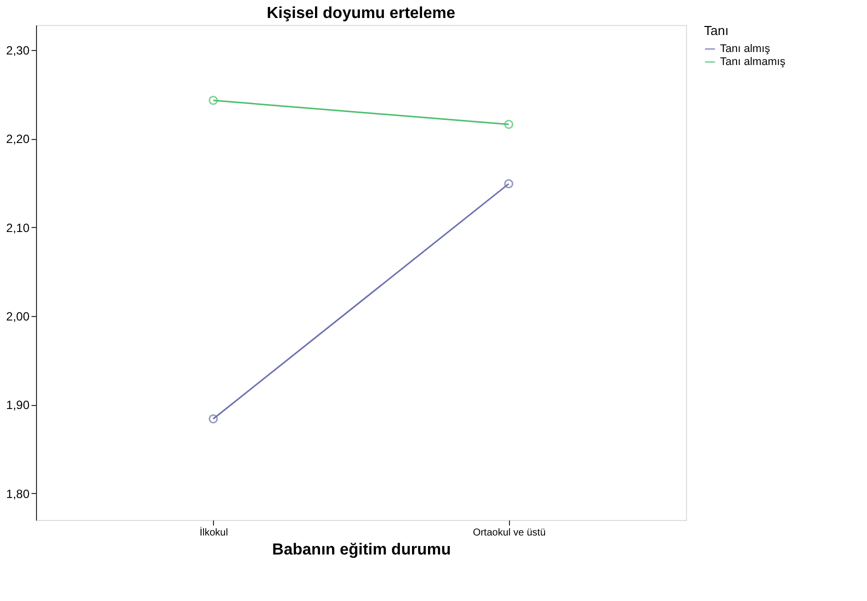  I want to click on x-tick-label: Ortaokul ve üstü, so click(509, 533).